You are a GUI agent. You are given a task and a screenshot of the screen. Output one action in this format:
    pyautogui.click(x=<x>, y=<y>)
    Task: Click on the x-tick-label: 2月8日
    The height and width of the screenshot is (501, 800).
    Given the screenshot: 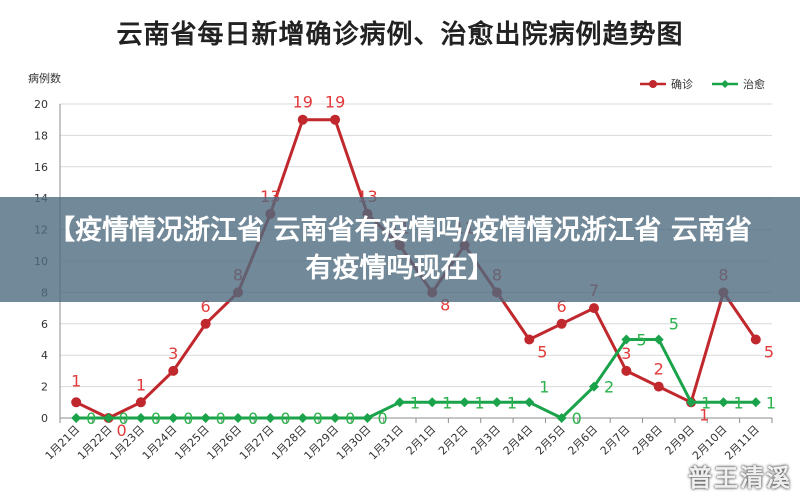 What is the action you would take?
    pyautogui.click(x=647, y=440)
    